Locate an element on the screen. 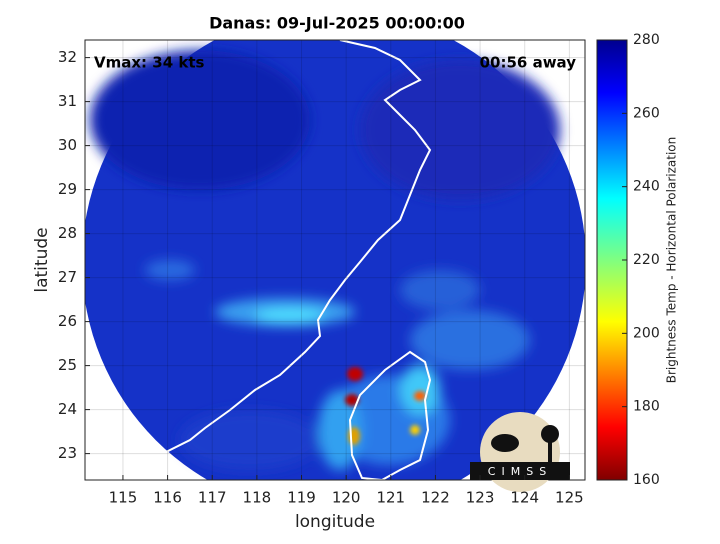 This screenshot has height=544, width=720. colorbar-tick-label: 160 is located at coordinates (646, 480).